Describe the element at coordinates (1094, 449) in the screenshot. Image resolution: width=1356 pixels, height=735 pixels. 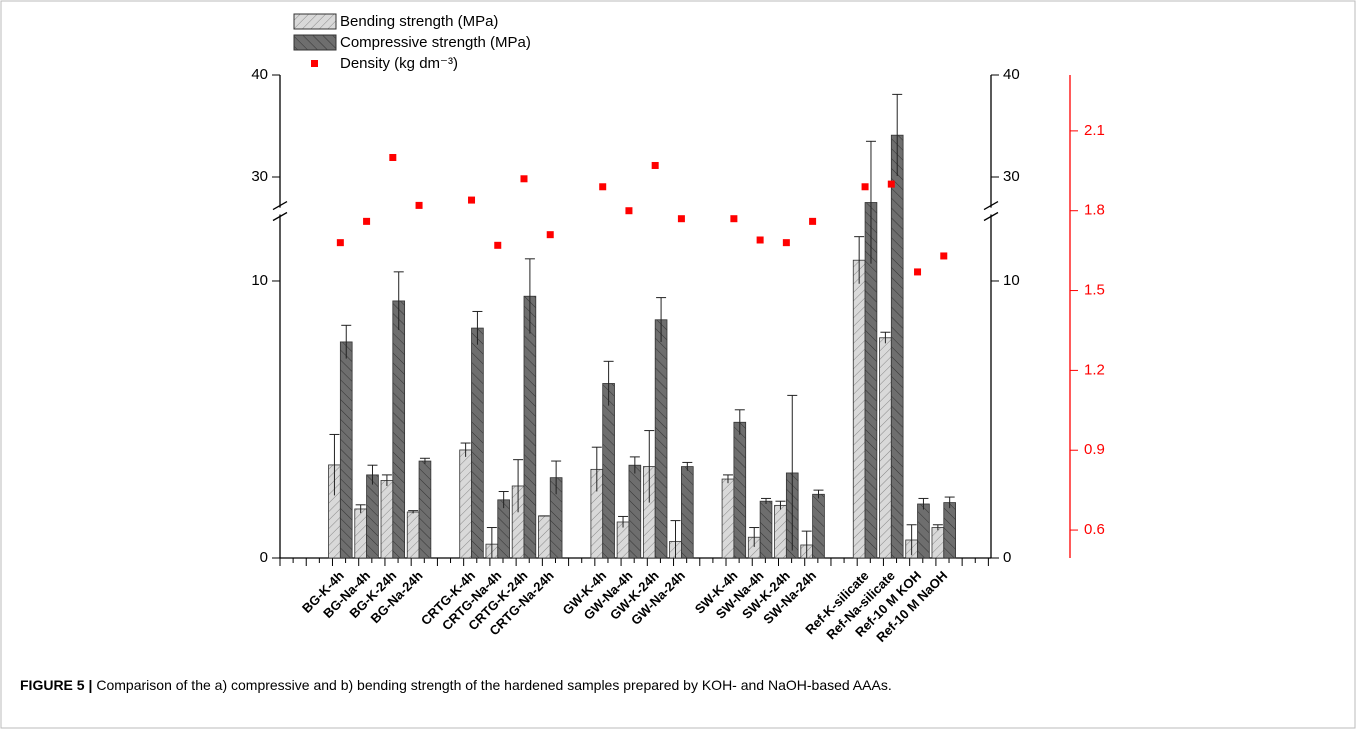
I see `y2-tick-label: 0.9` at that location.